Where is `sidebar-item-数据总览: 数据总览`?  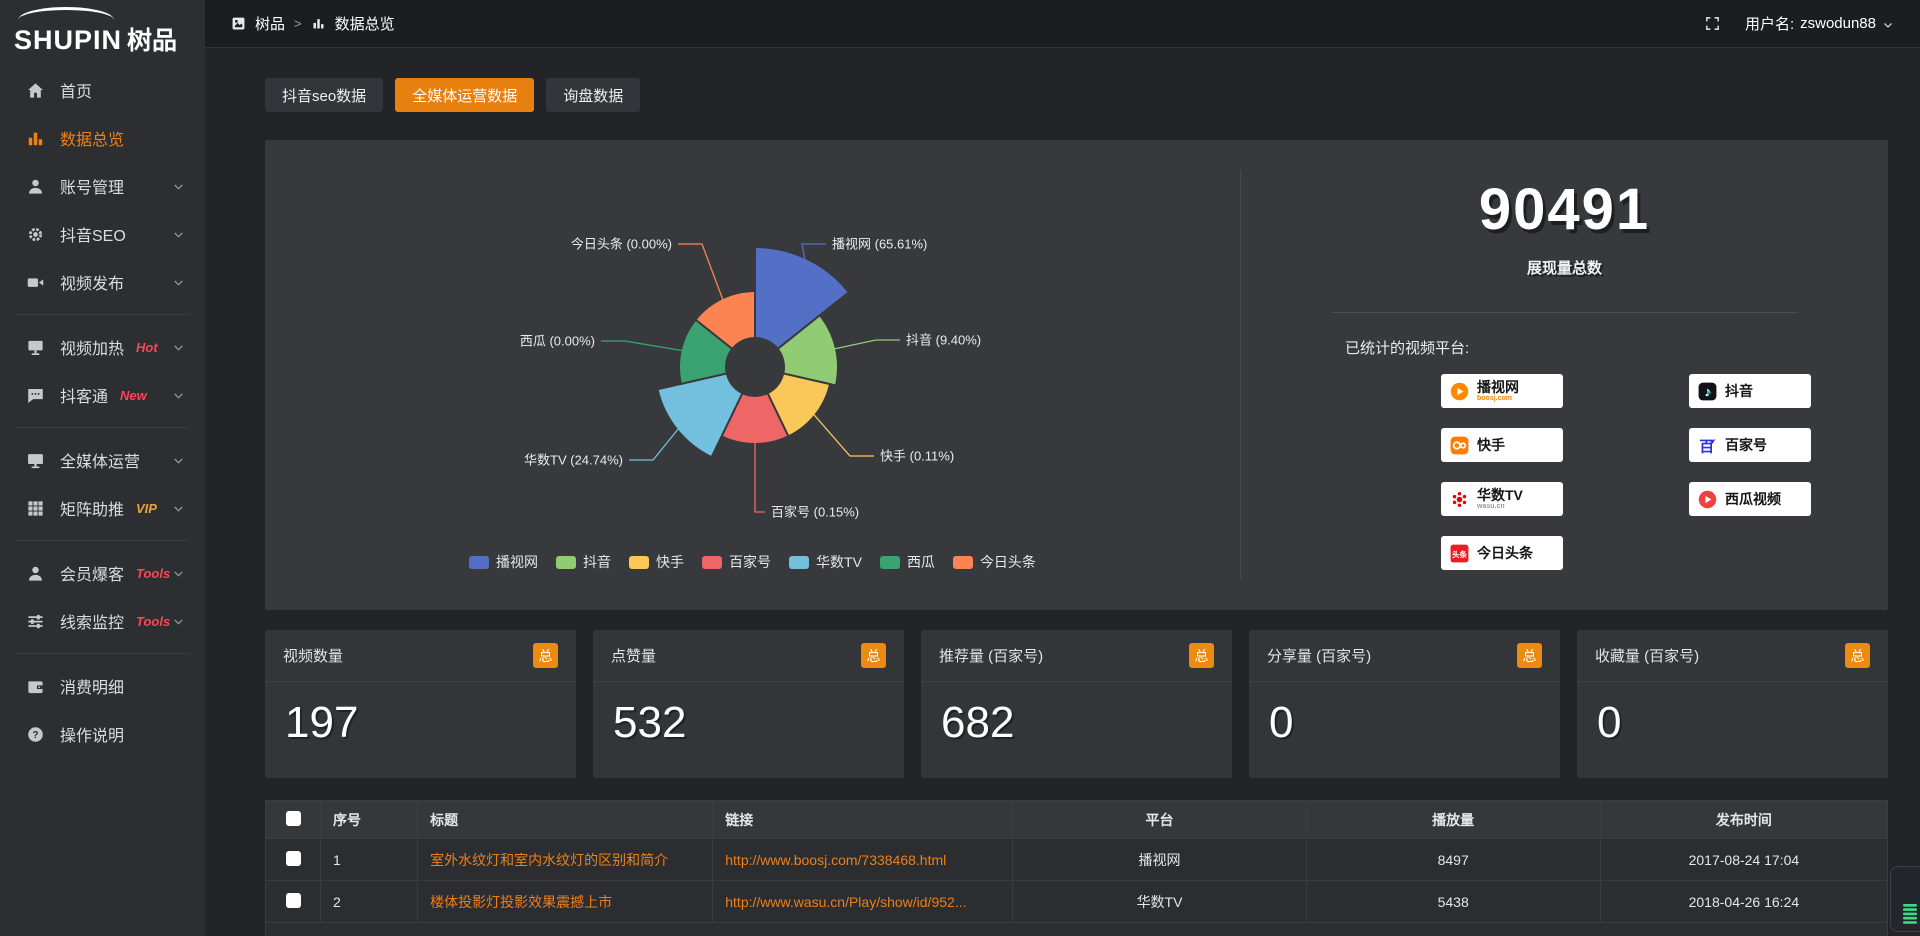
sidebar-item-数据总览: 数据总览 is located at coordinates (102, 138).